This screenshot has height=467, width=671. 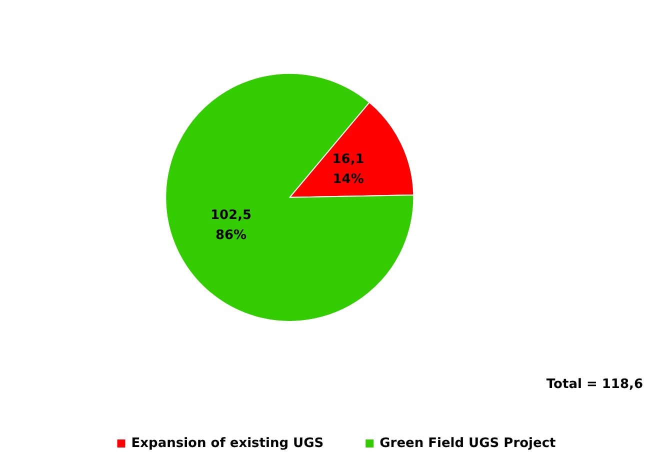 What do you see at coordinates (348, 169) in the screenshot?
I see `data-label: 16,1 14%` at bounding box center [348, 169].